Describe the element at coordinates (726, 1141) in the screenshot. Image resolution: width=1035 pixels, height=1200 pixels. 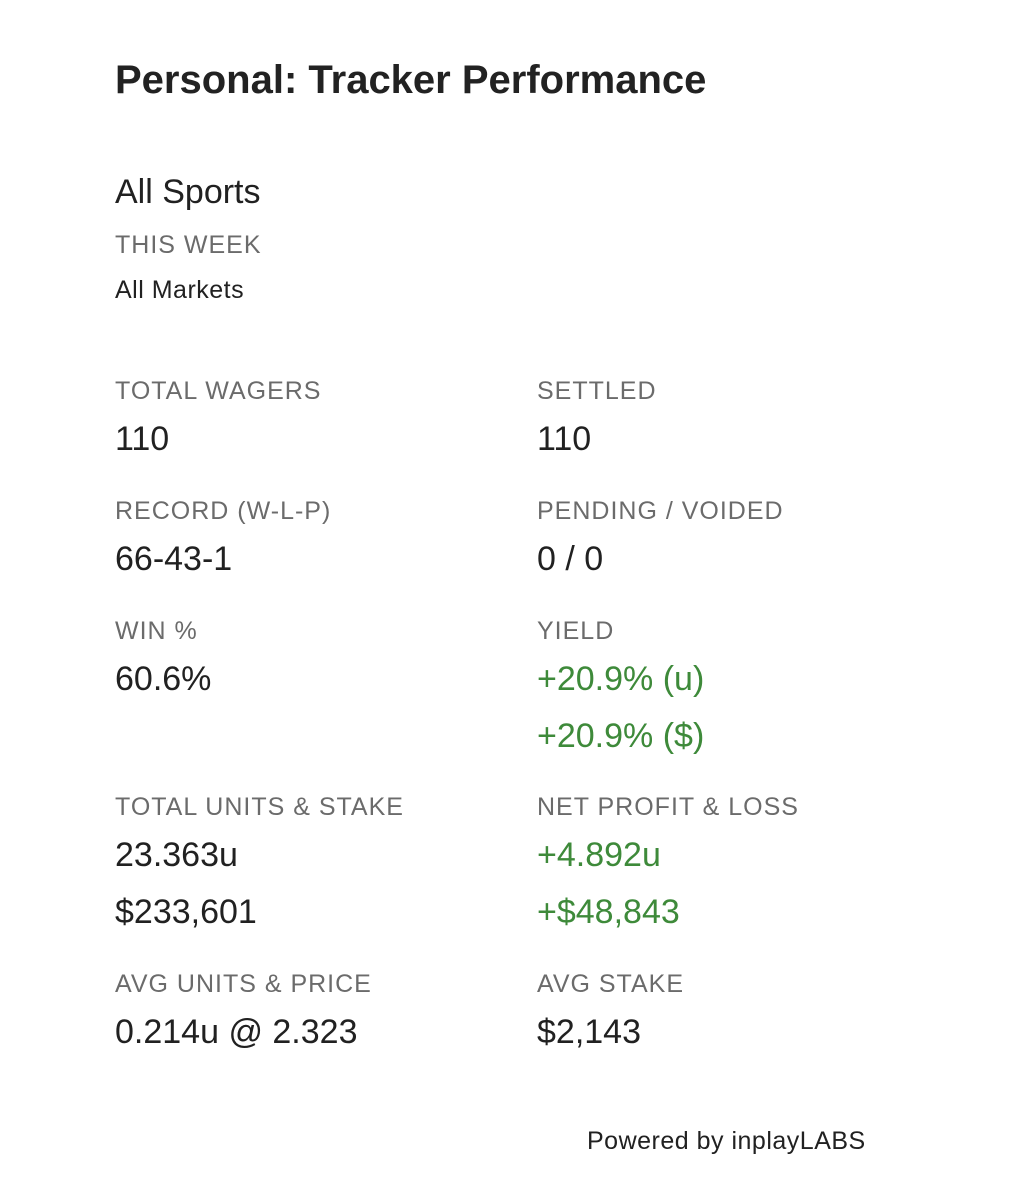
I see `credit: Powered by inplayLABS` at that location.